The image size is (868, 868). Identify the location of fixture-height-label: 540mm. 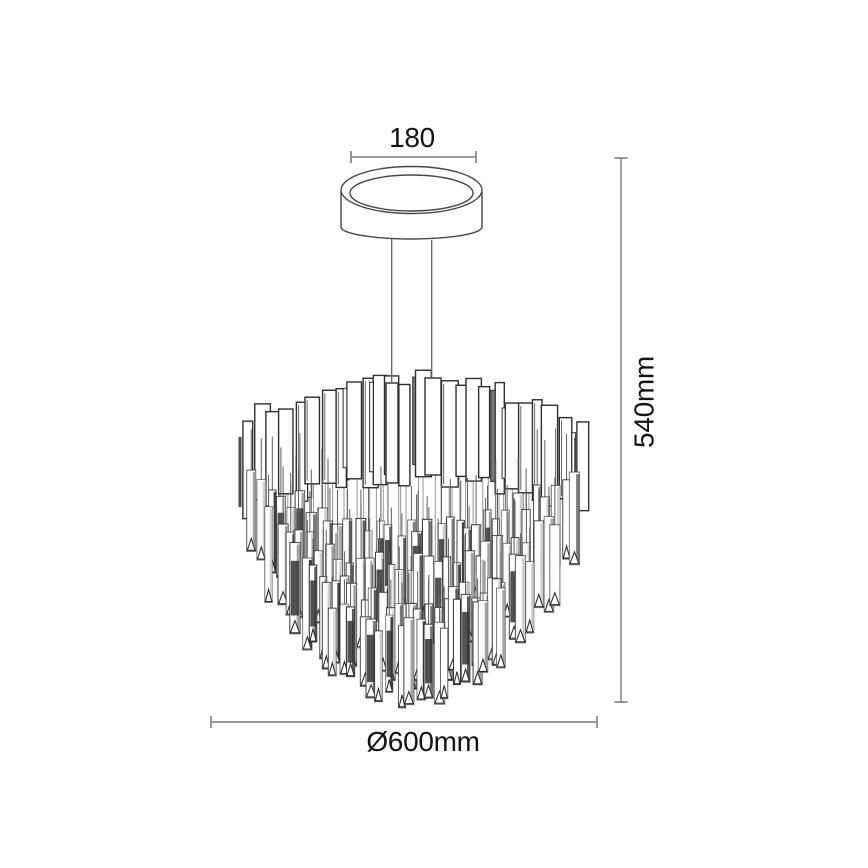
(644, 402).